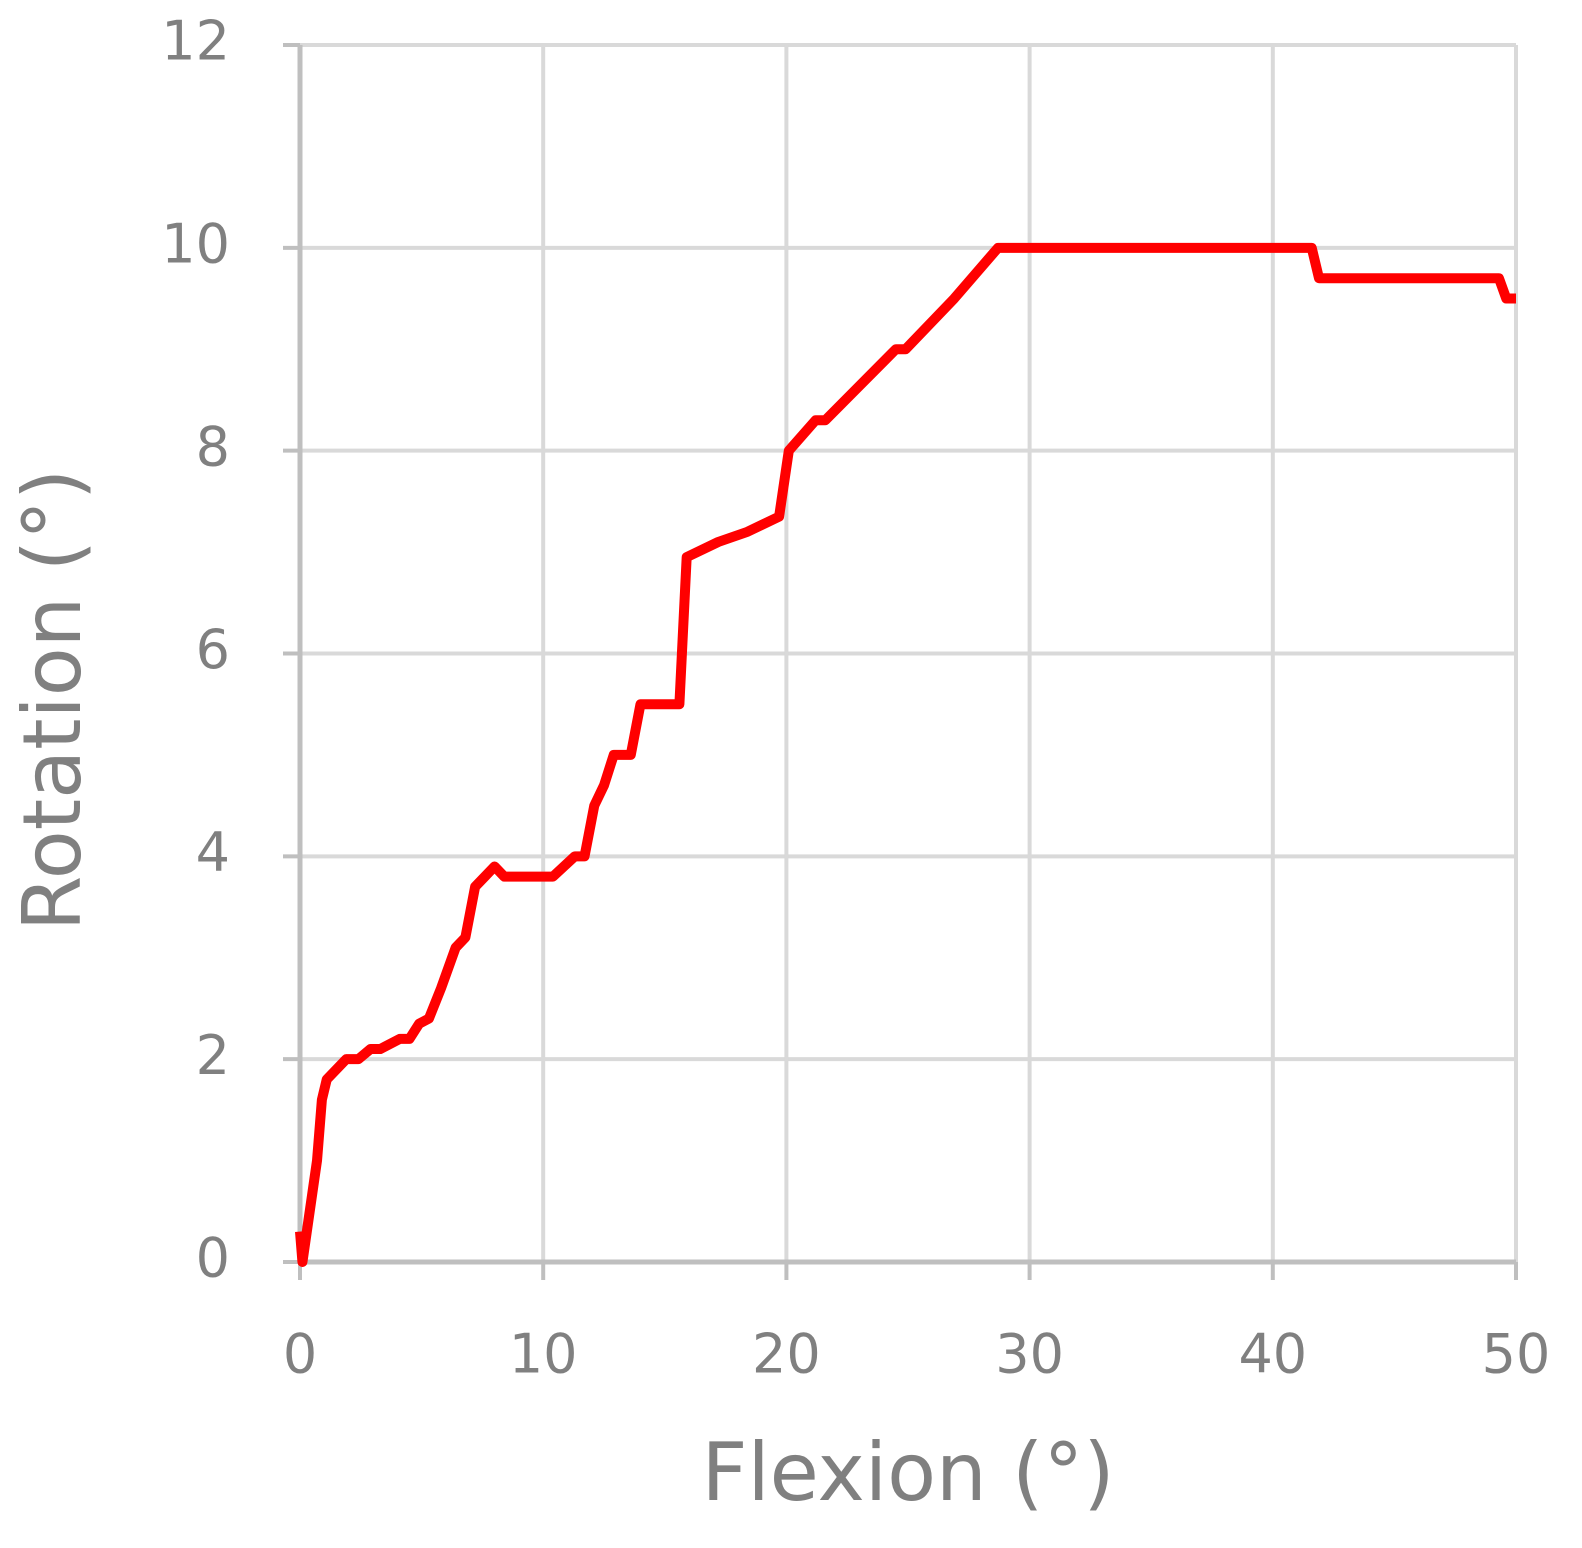 The width and height of the screenshot is (1582, 1548). Describe the element at coordinates (52, 700) in the screenshot. I see `y-axis-title: Rotation (°)` at that location.